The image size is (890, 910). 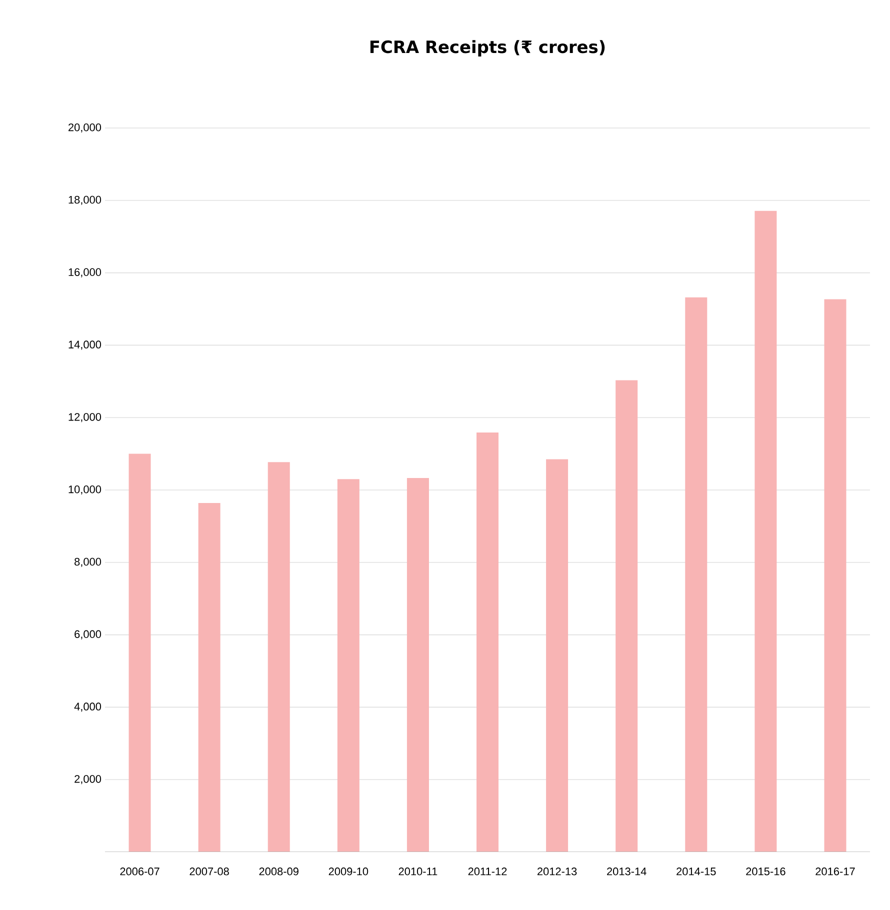 What do you see at coordinates (557, 872) in the screenshot?
I see `x-tick-label: 2012-13` at bounding box center [557, 872].